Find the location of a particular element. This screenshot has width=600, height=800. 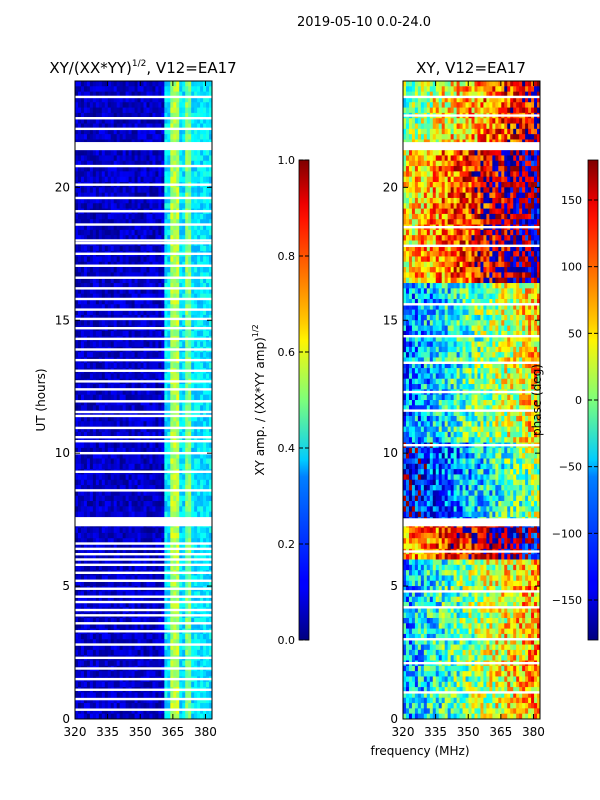

amp-ratio-colorbar-tick-label: 0.2 is located at coordinates (287, 544).